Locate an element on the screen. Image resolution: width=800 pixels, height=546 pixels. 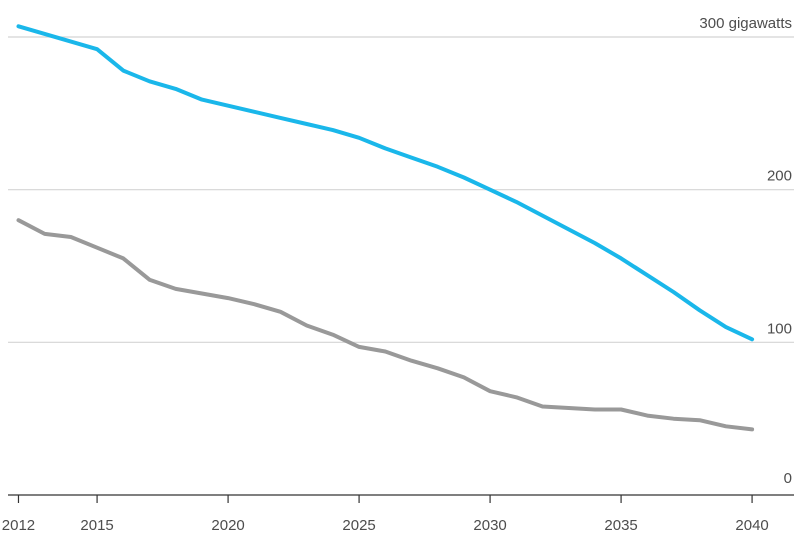
x-tick-label-2035: 2035 is located at coordinates (620, 525).